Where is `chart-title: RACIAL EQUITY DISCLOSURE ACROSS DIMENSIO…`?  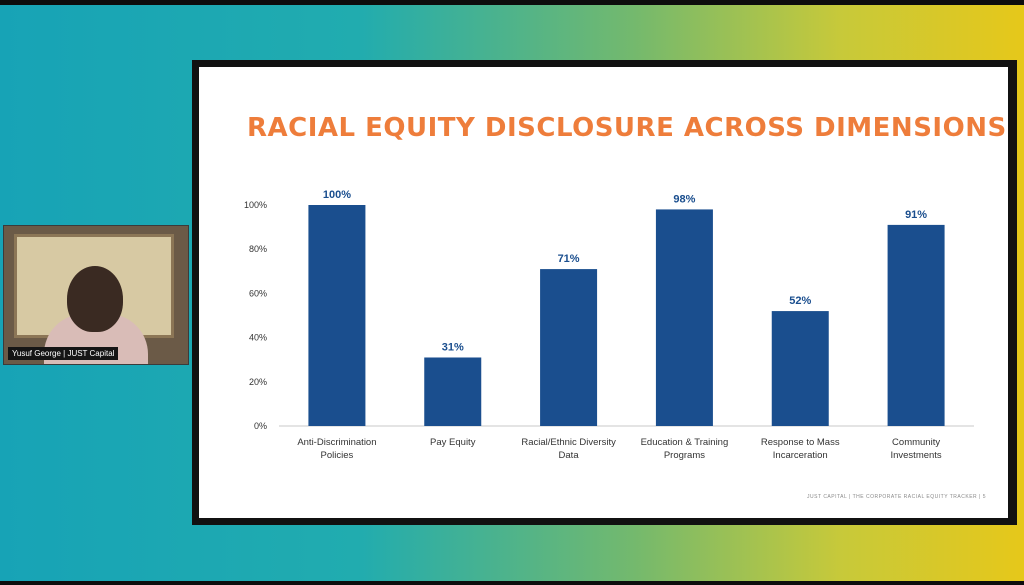 chart-title: RACIAL EQUITY DISCLOSURE ACROSS DIMENSIO… is located at coordinates (627, 128).